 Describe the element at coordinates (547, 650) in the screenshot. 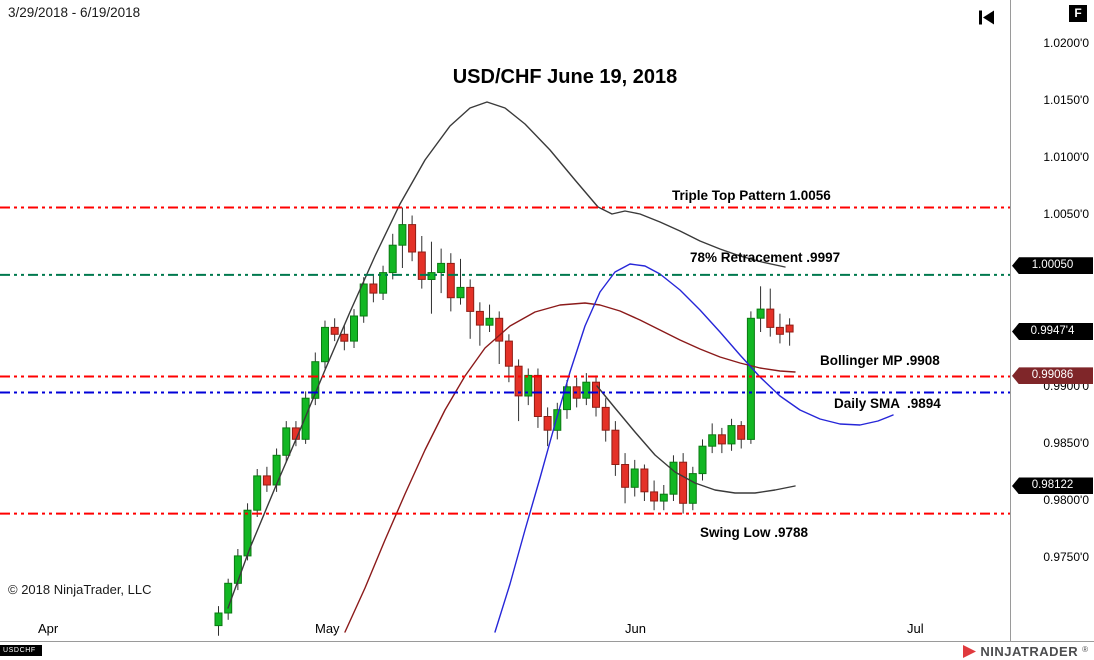

I see `status-bar: USDCHF NINJATRADER ®` at that location.